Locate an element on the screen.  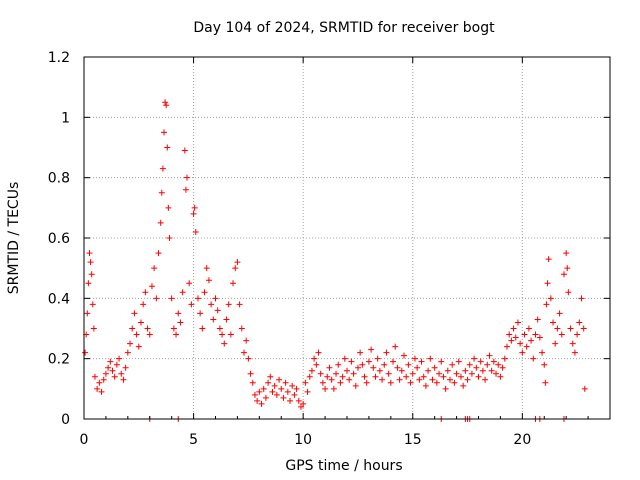
y-tick-label: 0.4 is located at coordinates (59, 299).